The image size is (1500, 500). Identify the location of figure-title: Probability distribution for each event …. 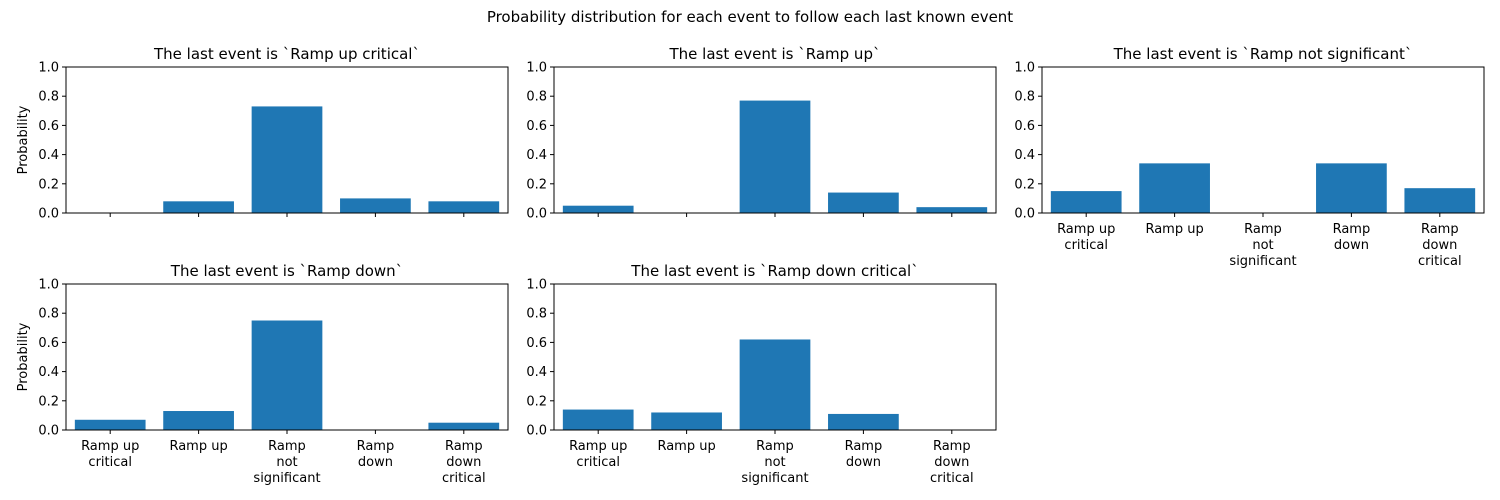
(750, 17).